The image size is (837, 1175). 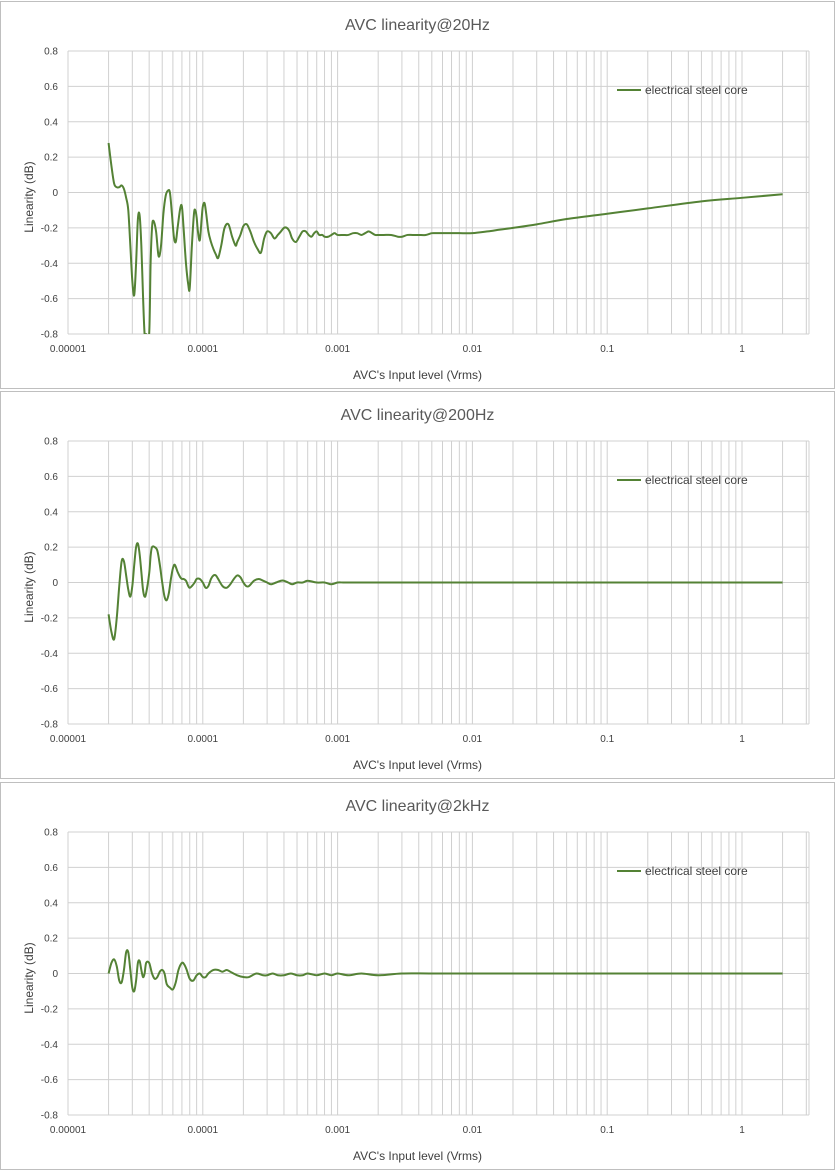 I want to click on chart-title: AVC linearity@2kHz, so click(x=417, y=806).